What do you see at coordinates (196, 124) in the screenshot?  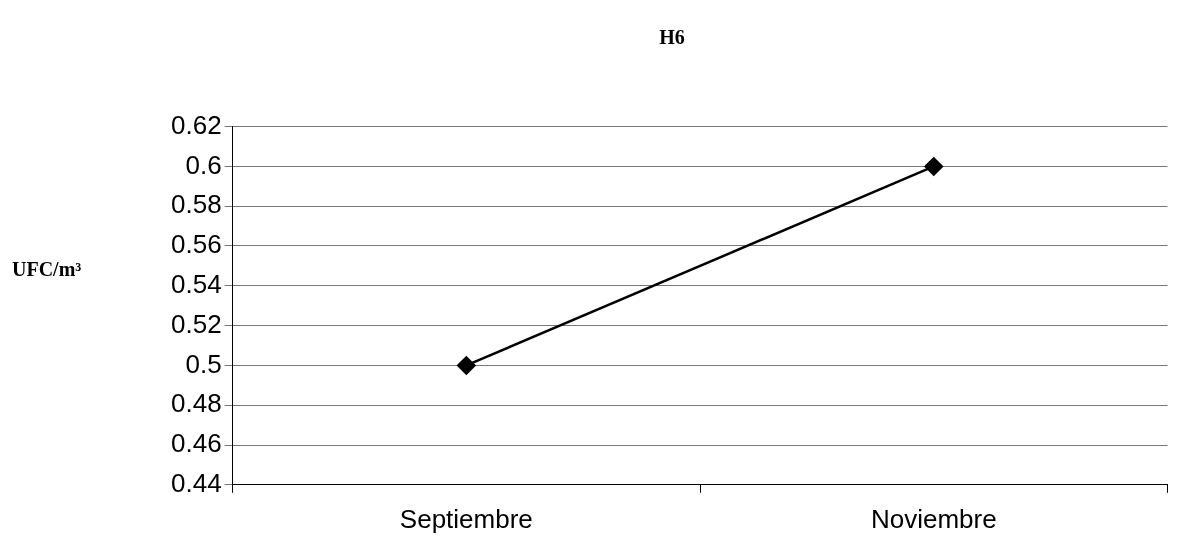 I see `y-tick-label: 0.62` at bounding box center [196, 124].